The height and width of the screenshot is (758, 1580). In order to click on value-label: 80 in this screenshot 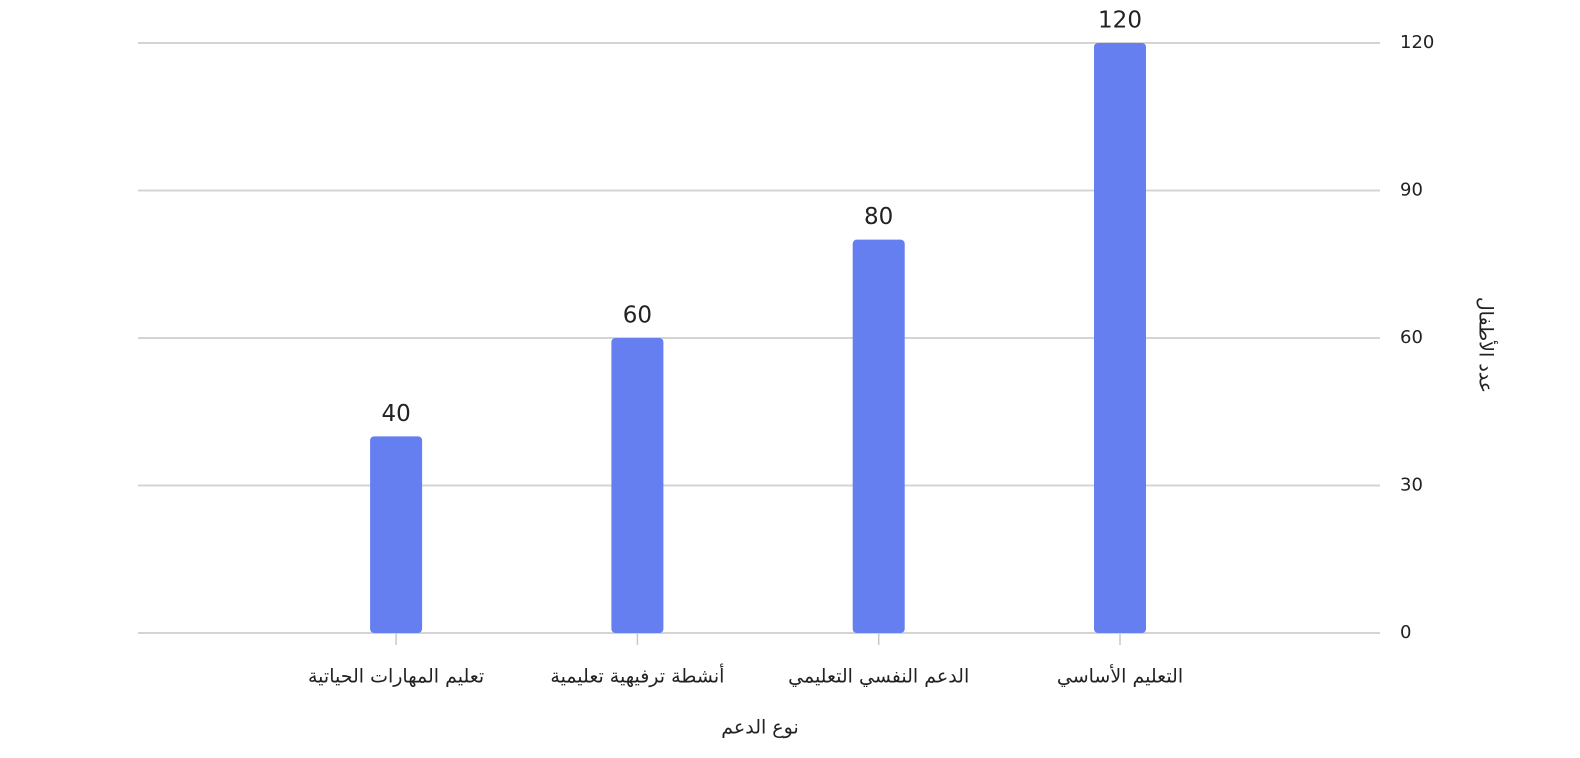, I will do `click(878, 217)`.